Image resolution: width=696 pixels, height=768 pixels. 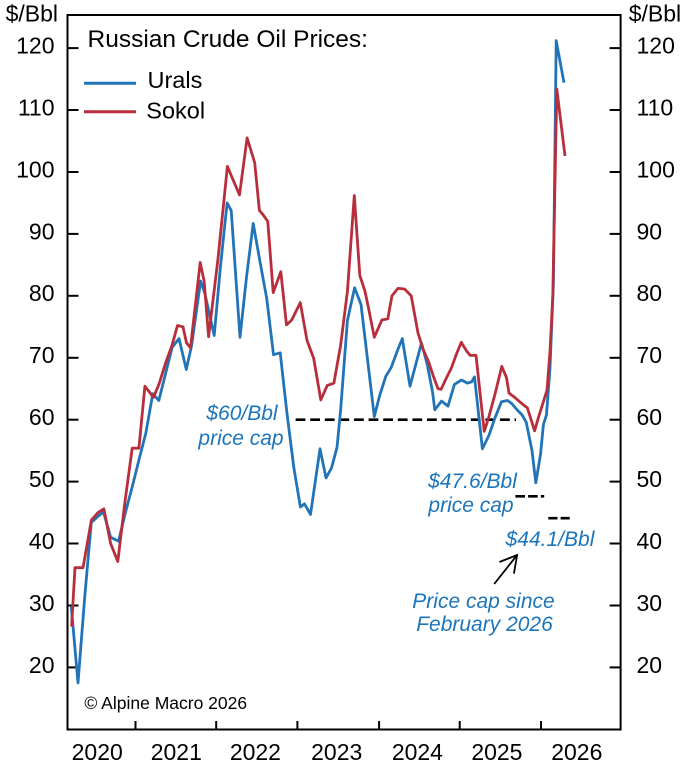 What do you see at coordinates (576, 752) in the screenshot?
I see `svg-text: 2026` at bounding box center [576, 752].